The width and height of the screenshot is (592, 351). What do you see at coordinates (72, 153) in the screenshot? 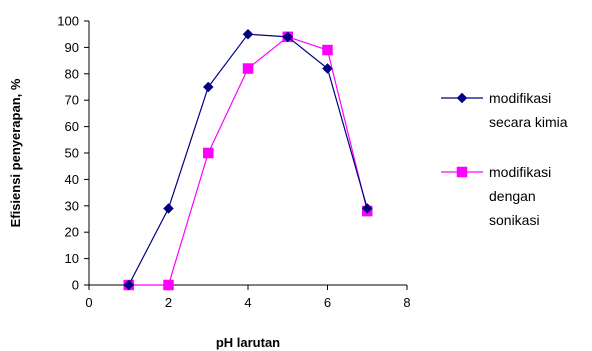
I see `y-tick-label: 50` at bounding box center [72, 153].